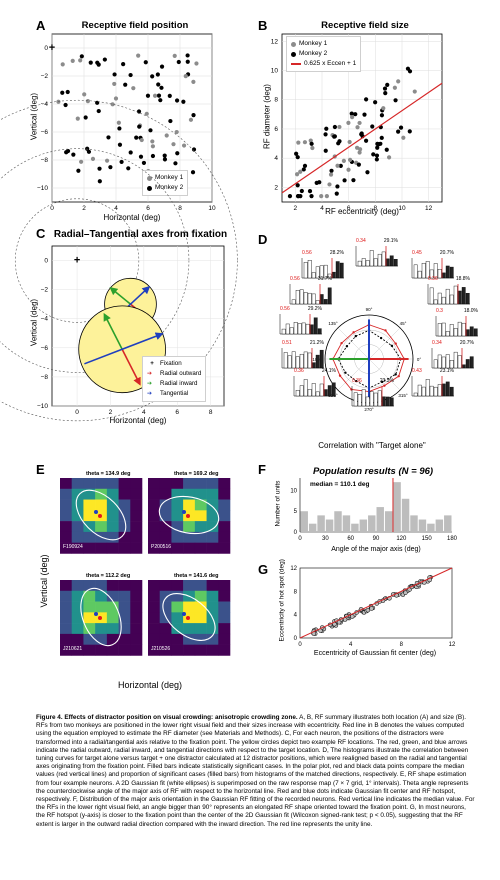 This screenshot has width=500, height=880. I want to click on eccentricity-arc, so click(77, 260).